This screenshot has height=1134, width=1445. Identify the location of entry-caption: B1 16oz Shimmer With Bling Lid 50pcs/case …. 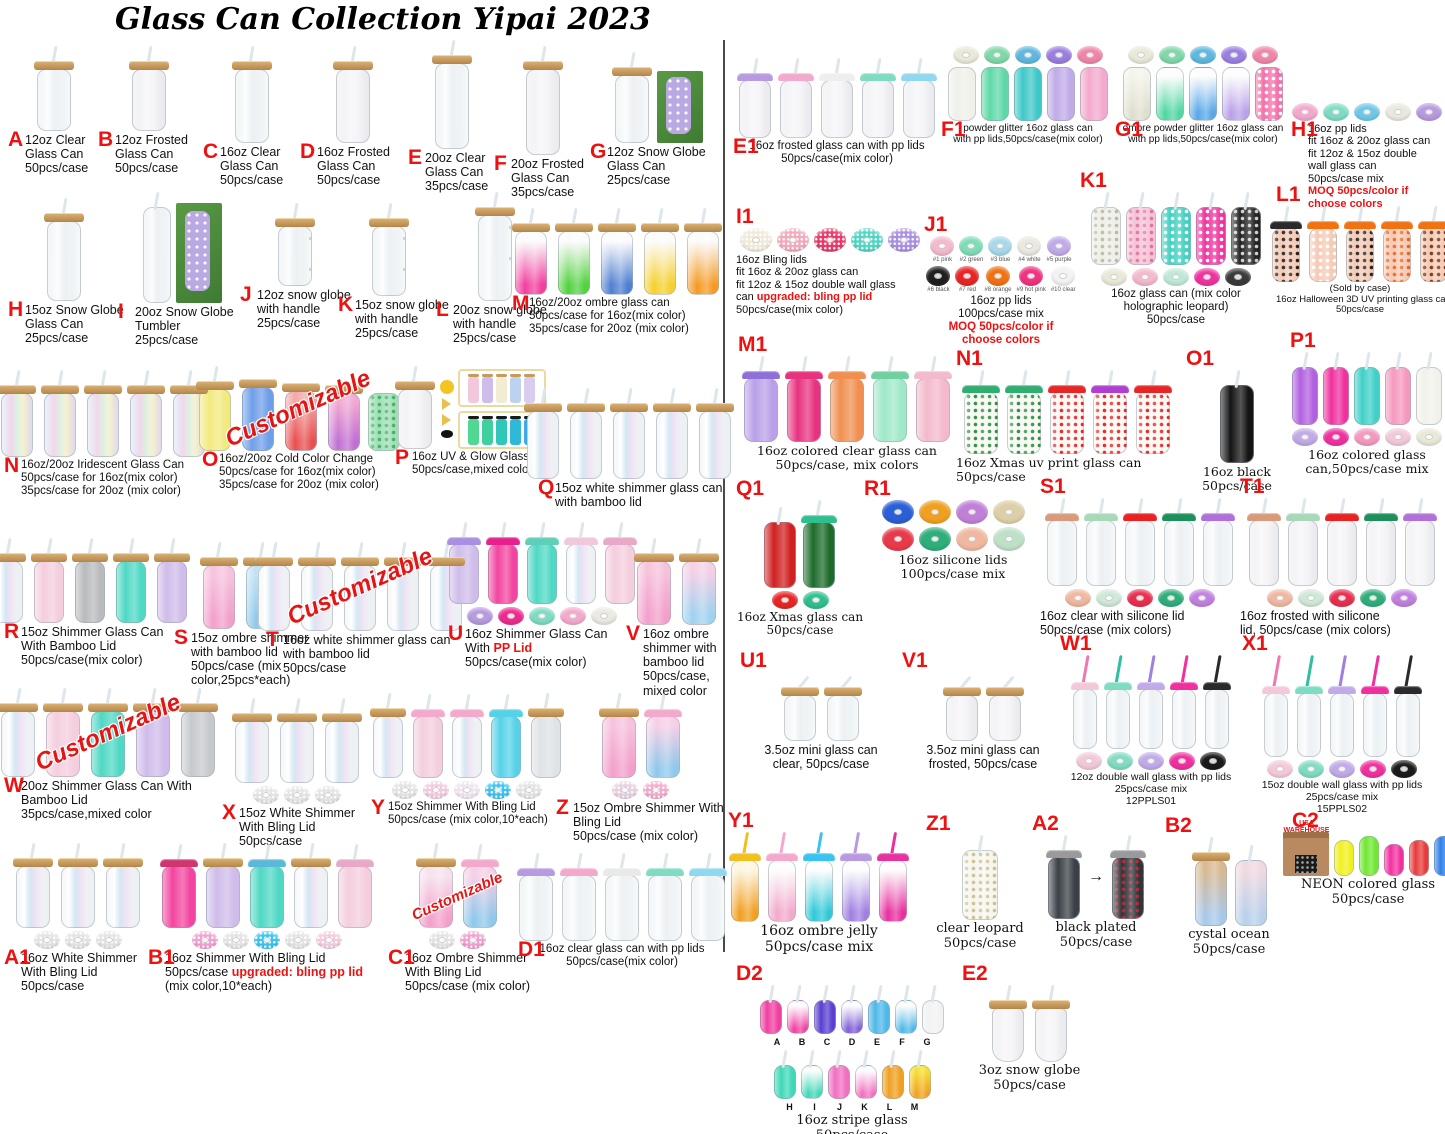
(267, 970).